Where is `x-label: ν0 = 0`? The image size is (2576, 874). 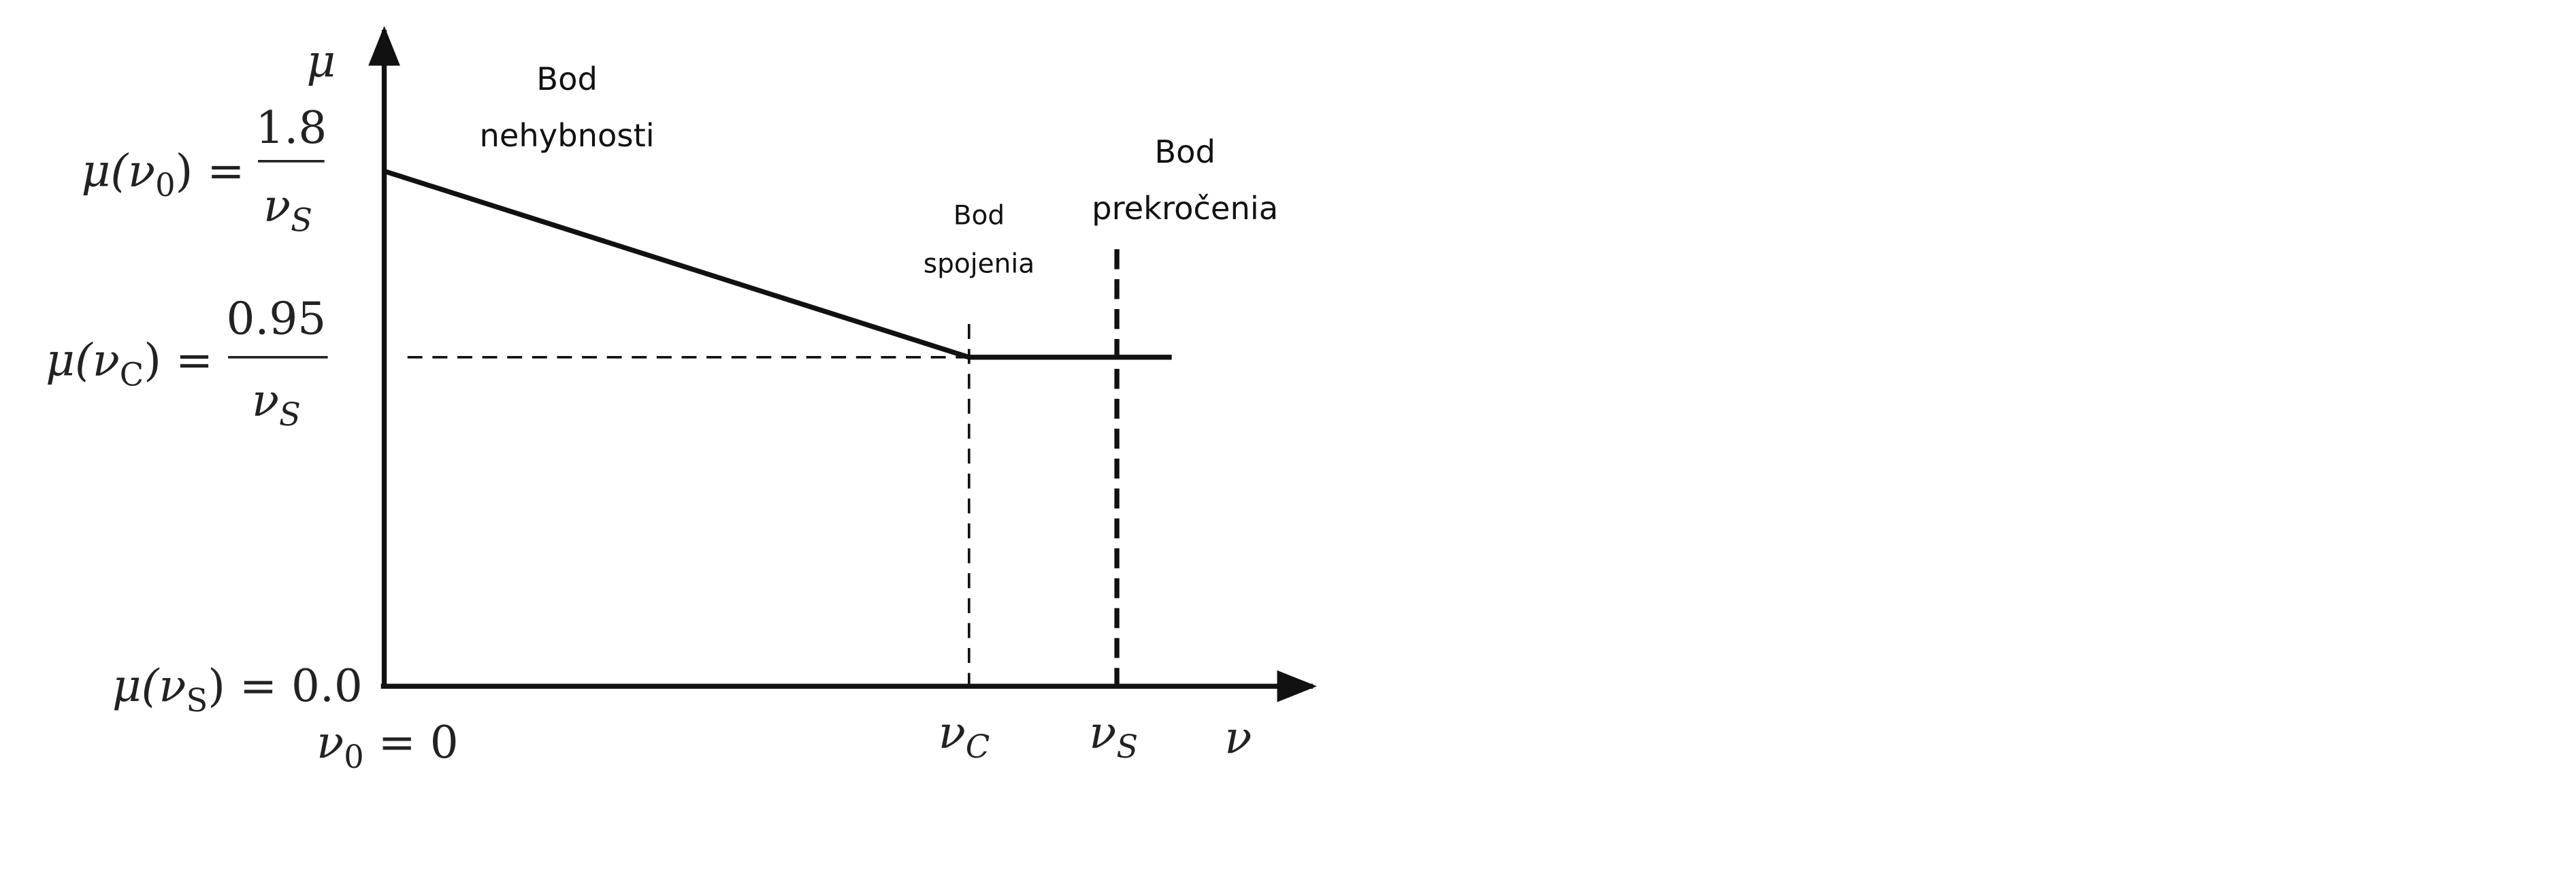 x-label: ν0 = 0 is located at coordinates (387, 745).